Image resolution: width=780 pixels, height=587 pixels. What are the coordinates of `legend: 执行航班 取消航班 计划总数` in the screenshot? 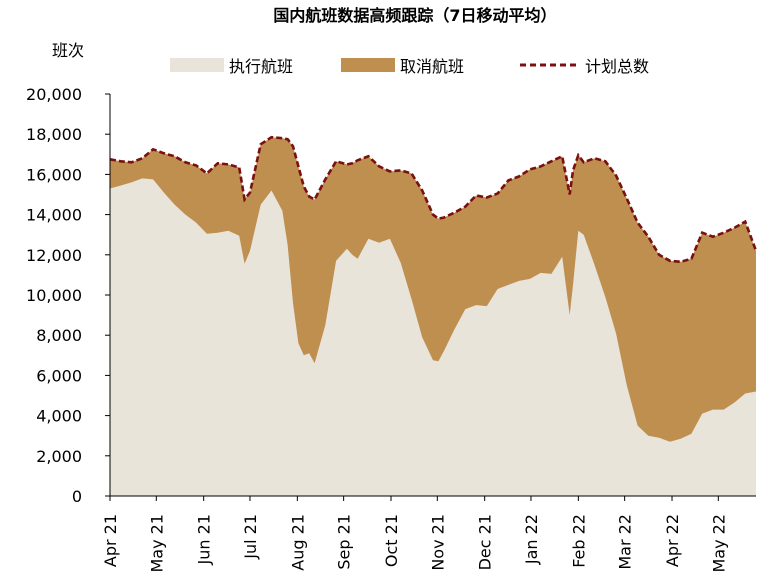 It's located at (409, 66).